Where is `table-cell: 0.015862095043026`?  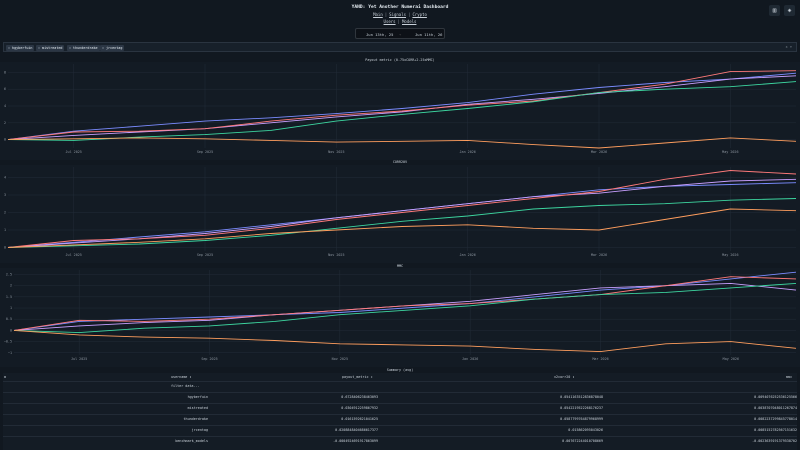 table-cell: 0.015862095043026 is located at coordinates (585, 430).